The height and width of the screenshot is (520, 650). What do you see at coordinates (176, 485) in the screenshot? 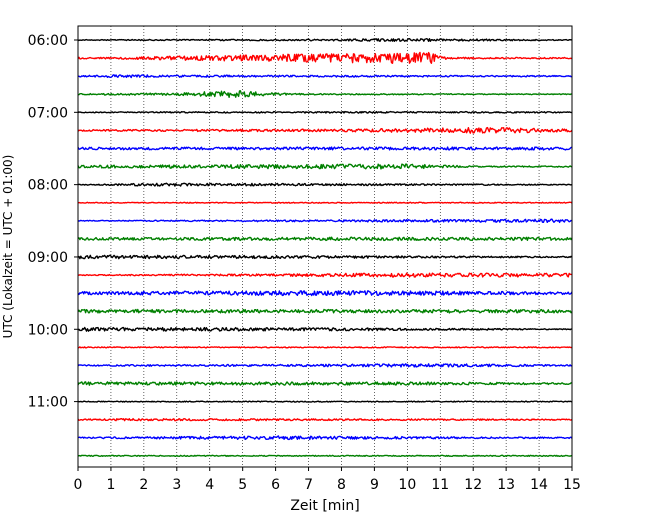
I see `x-tick-label-3: 3` at bounding box center [176, 485].